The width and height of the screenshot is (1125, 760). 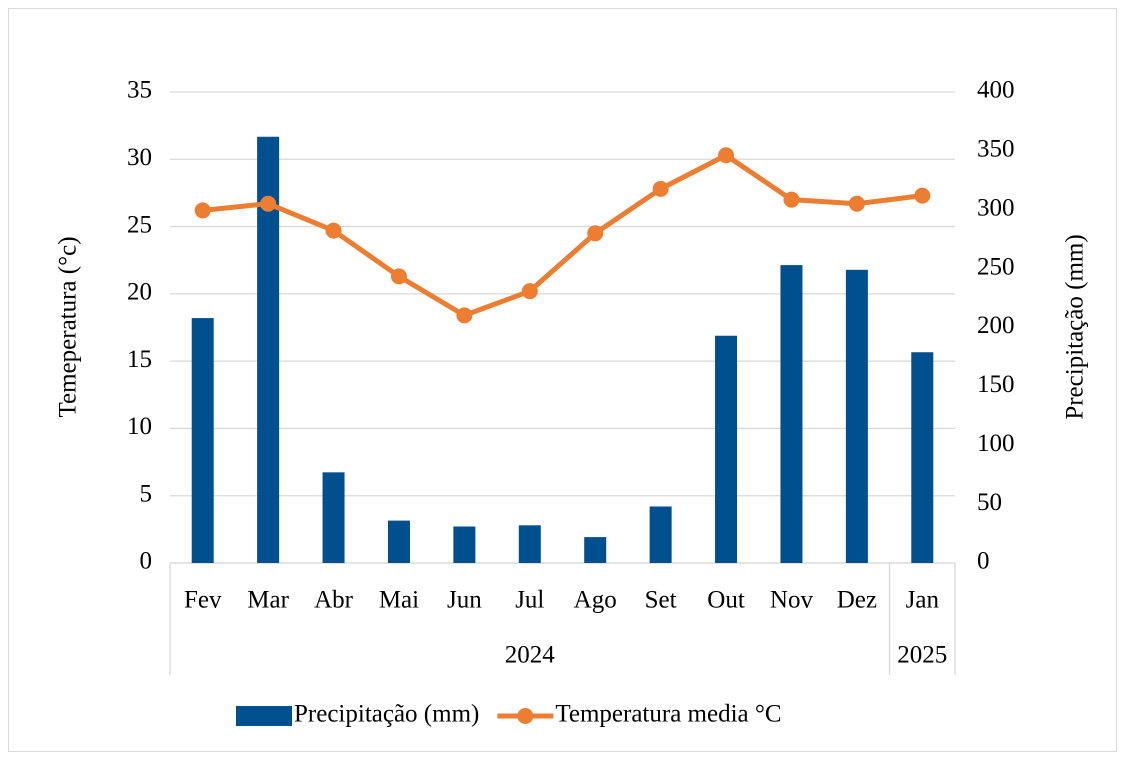 What do you see at coordinates (668, 714) in the screenshot?
I see `legend-label: Temperatura media °C` at bounding box center [668, 714].